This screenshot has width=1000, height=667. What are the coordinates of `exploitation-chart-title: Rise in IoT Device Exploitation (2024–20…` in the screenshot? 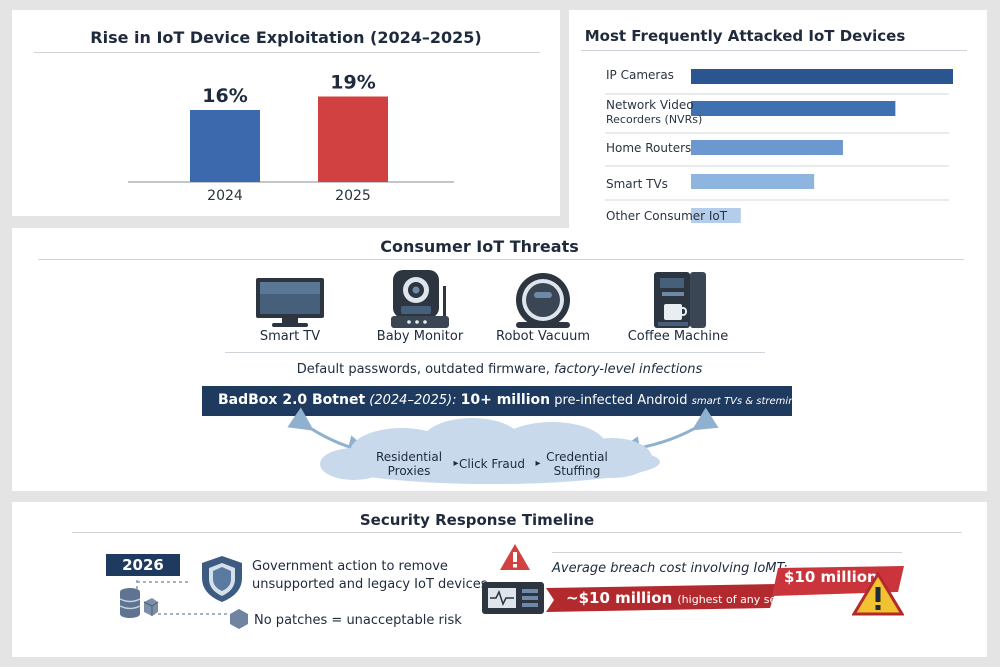 It's located at (286, 37).